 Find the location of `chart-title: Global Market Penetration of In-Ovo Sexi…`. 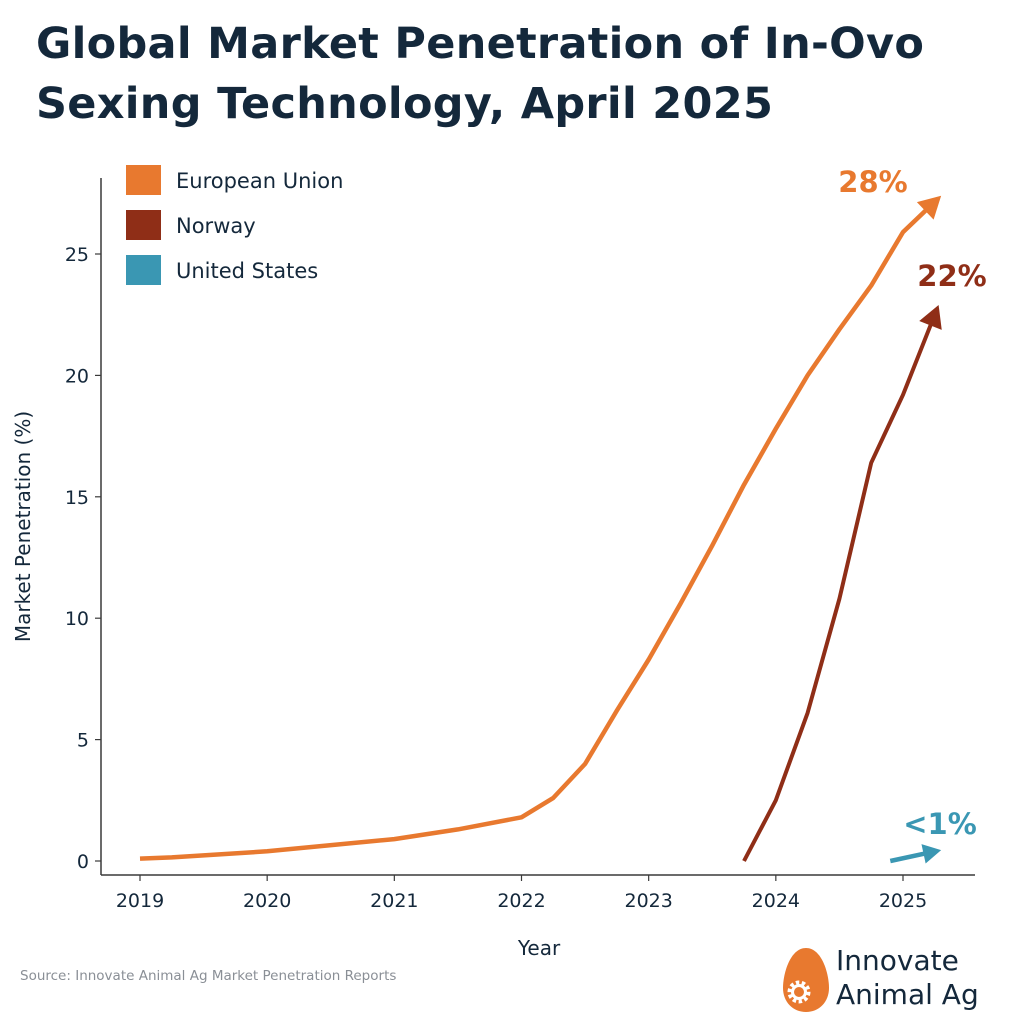

chart-title: Global Market Penetration of In-Ovo Sexi… is located at coordinates (480, 74).